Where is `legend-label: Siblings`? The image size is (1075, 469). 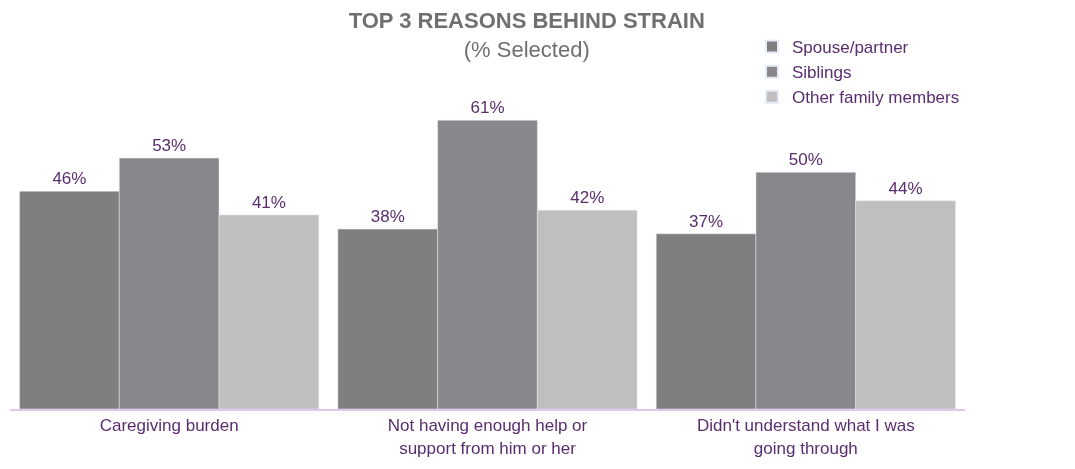
legend-label: Siblings is located at coordinates (822, 73).